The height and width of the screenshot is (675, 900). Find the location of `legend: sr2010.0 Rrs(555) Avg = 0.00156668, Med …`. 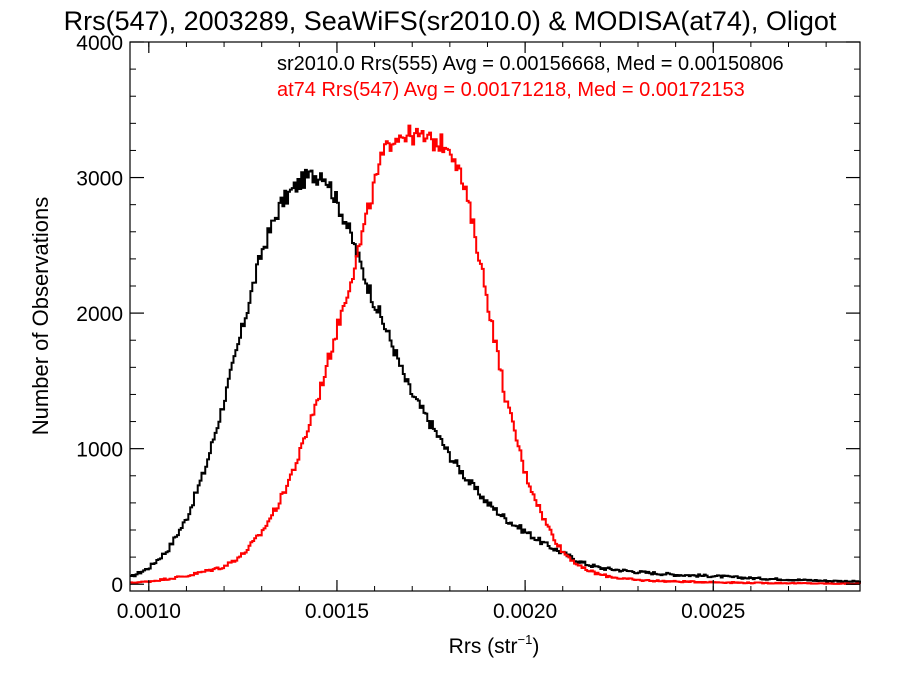

legend: sr2010.0 Rrs(555) Avg = 0.00156668, Med … is located at coordinates (530, 77).